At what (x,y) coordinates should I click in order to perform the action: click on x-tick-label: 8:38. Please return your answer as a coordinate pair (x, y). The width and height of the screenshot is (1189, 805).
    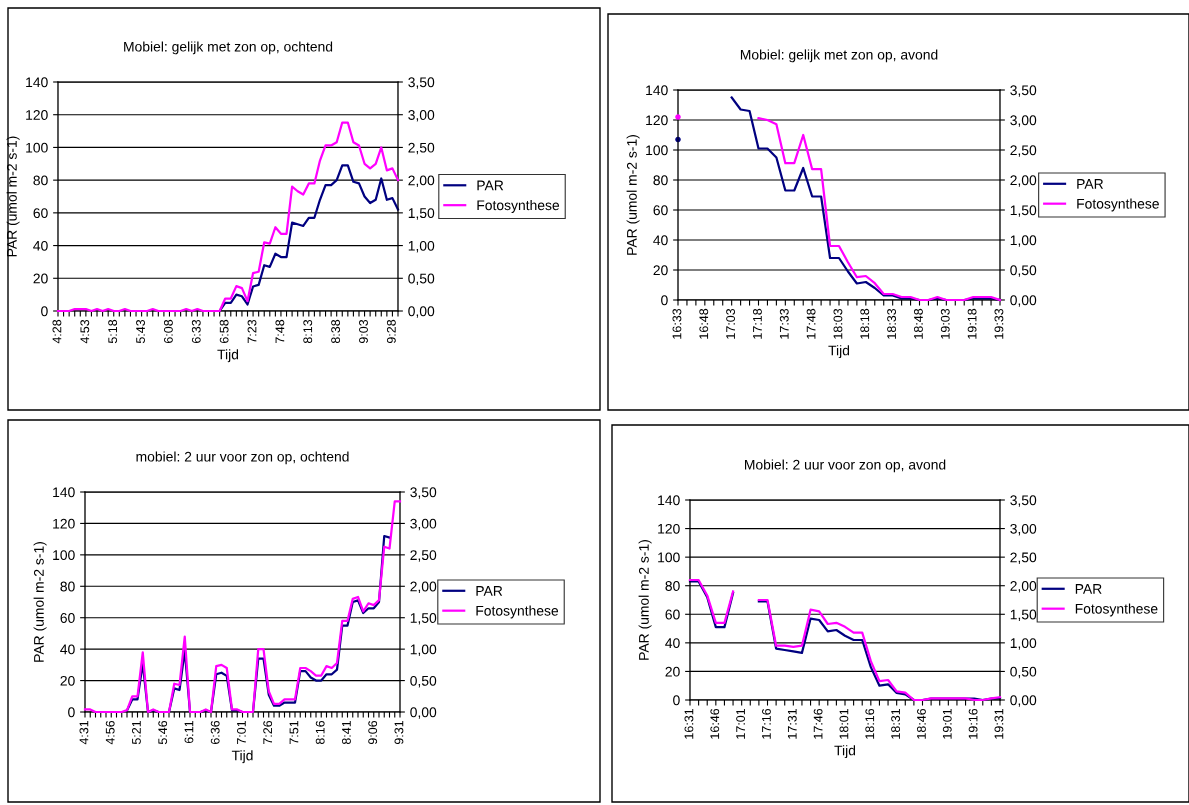
    Looking at the image, I should click on (336, 331).